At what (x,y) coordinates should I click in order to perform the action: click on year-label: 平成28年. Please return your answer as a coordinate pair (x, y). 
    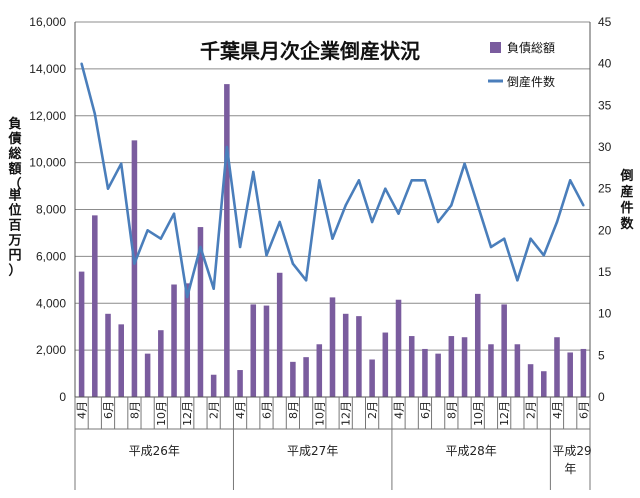
    Looking at the image, I should click on (471, 451).